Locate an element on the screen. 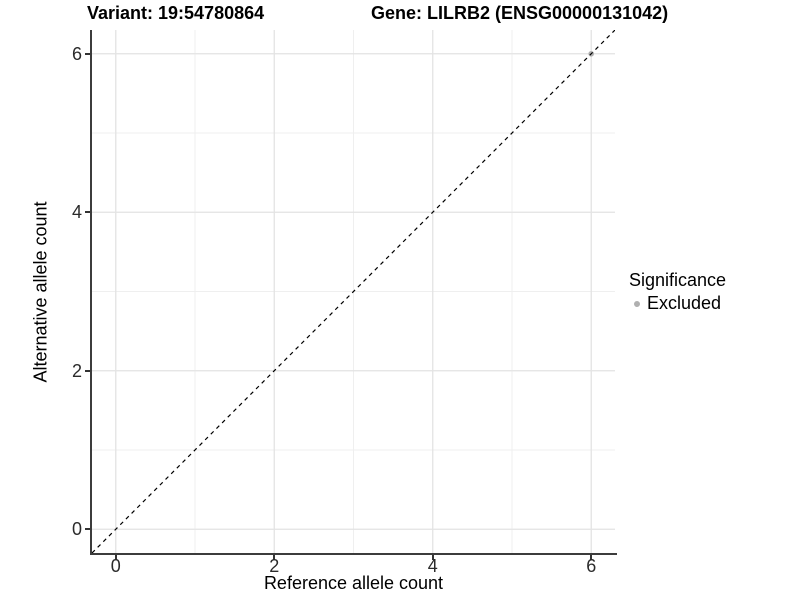 This screenshot has height=600, width=800. x-tick-label: 6 is located at coordinates (591, 566).